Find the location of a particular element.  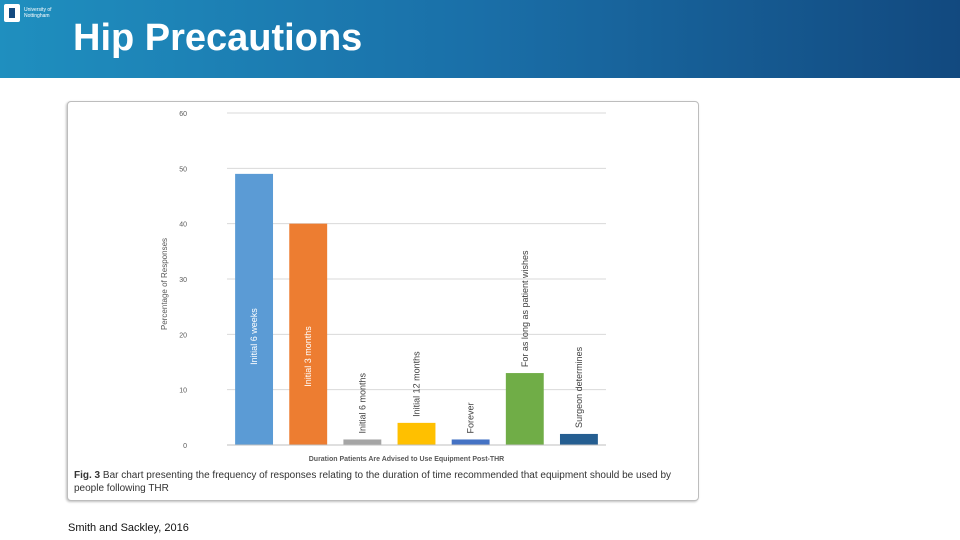

y-tick-label: 0 is located at coordinates (185, 446).